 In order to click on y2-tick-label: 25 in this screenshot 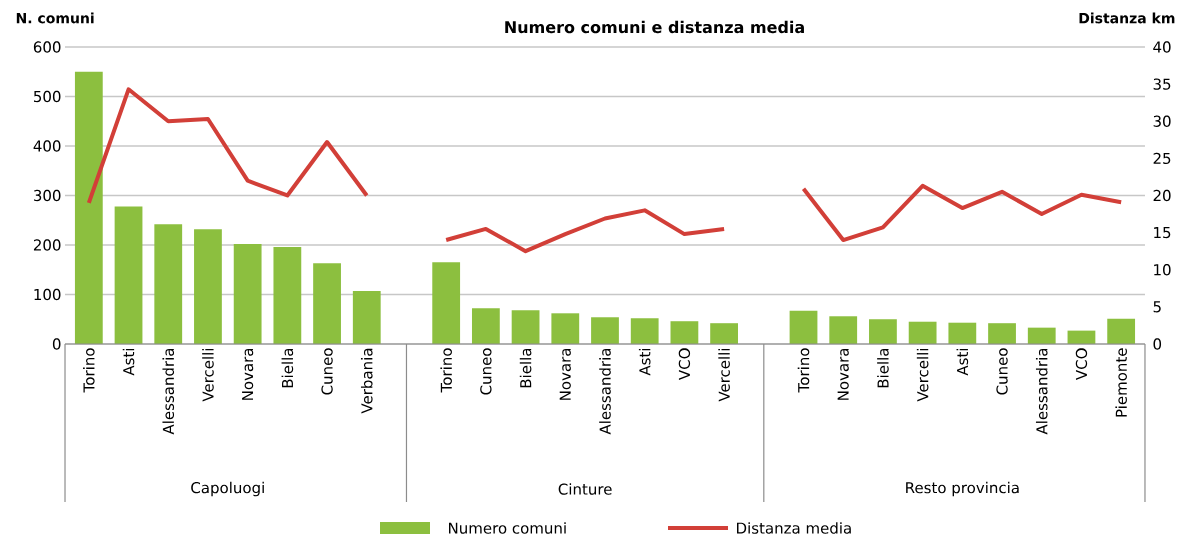, I will do `click(1162, 158)`.